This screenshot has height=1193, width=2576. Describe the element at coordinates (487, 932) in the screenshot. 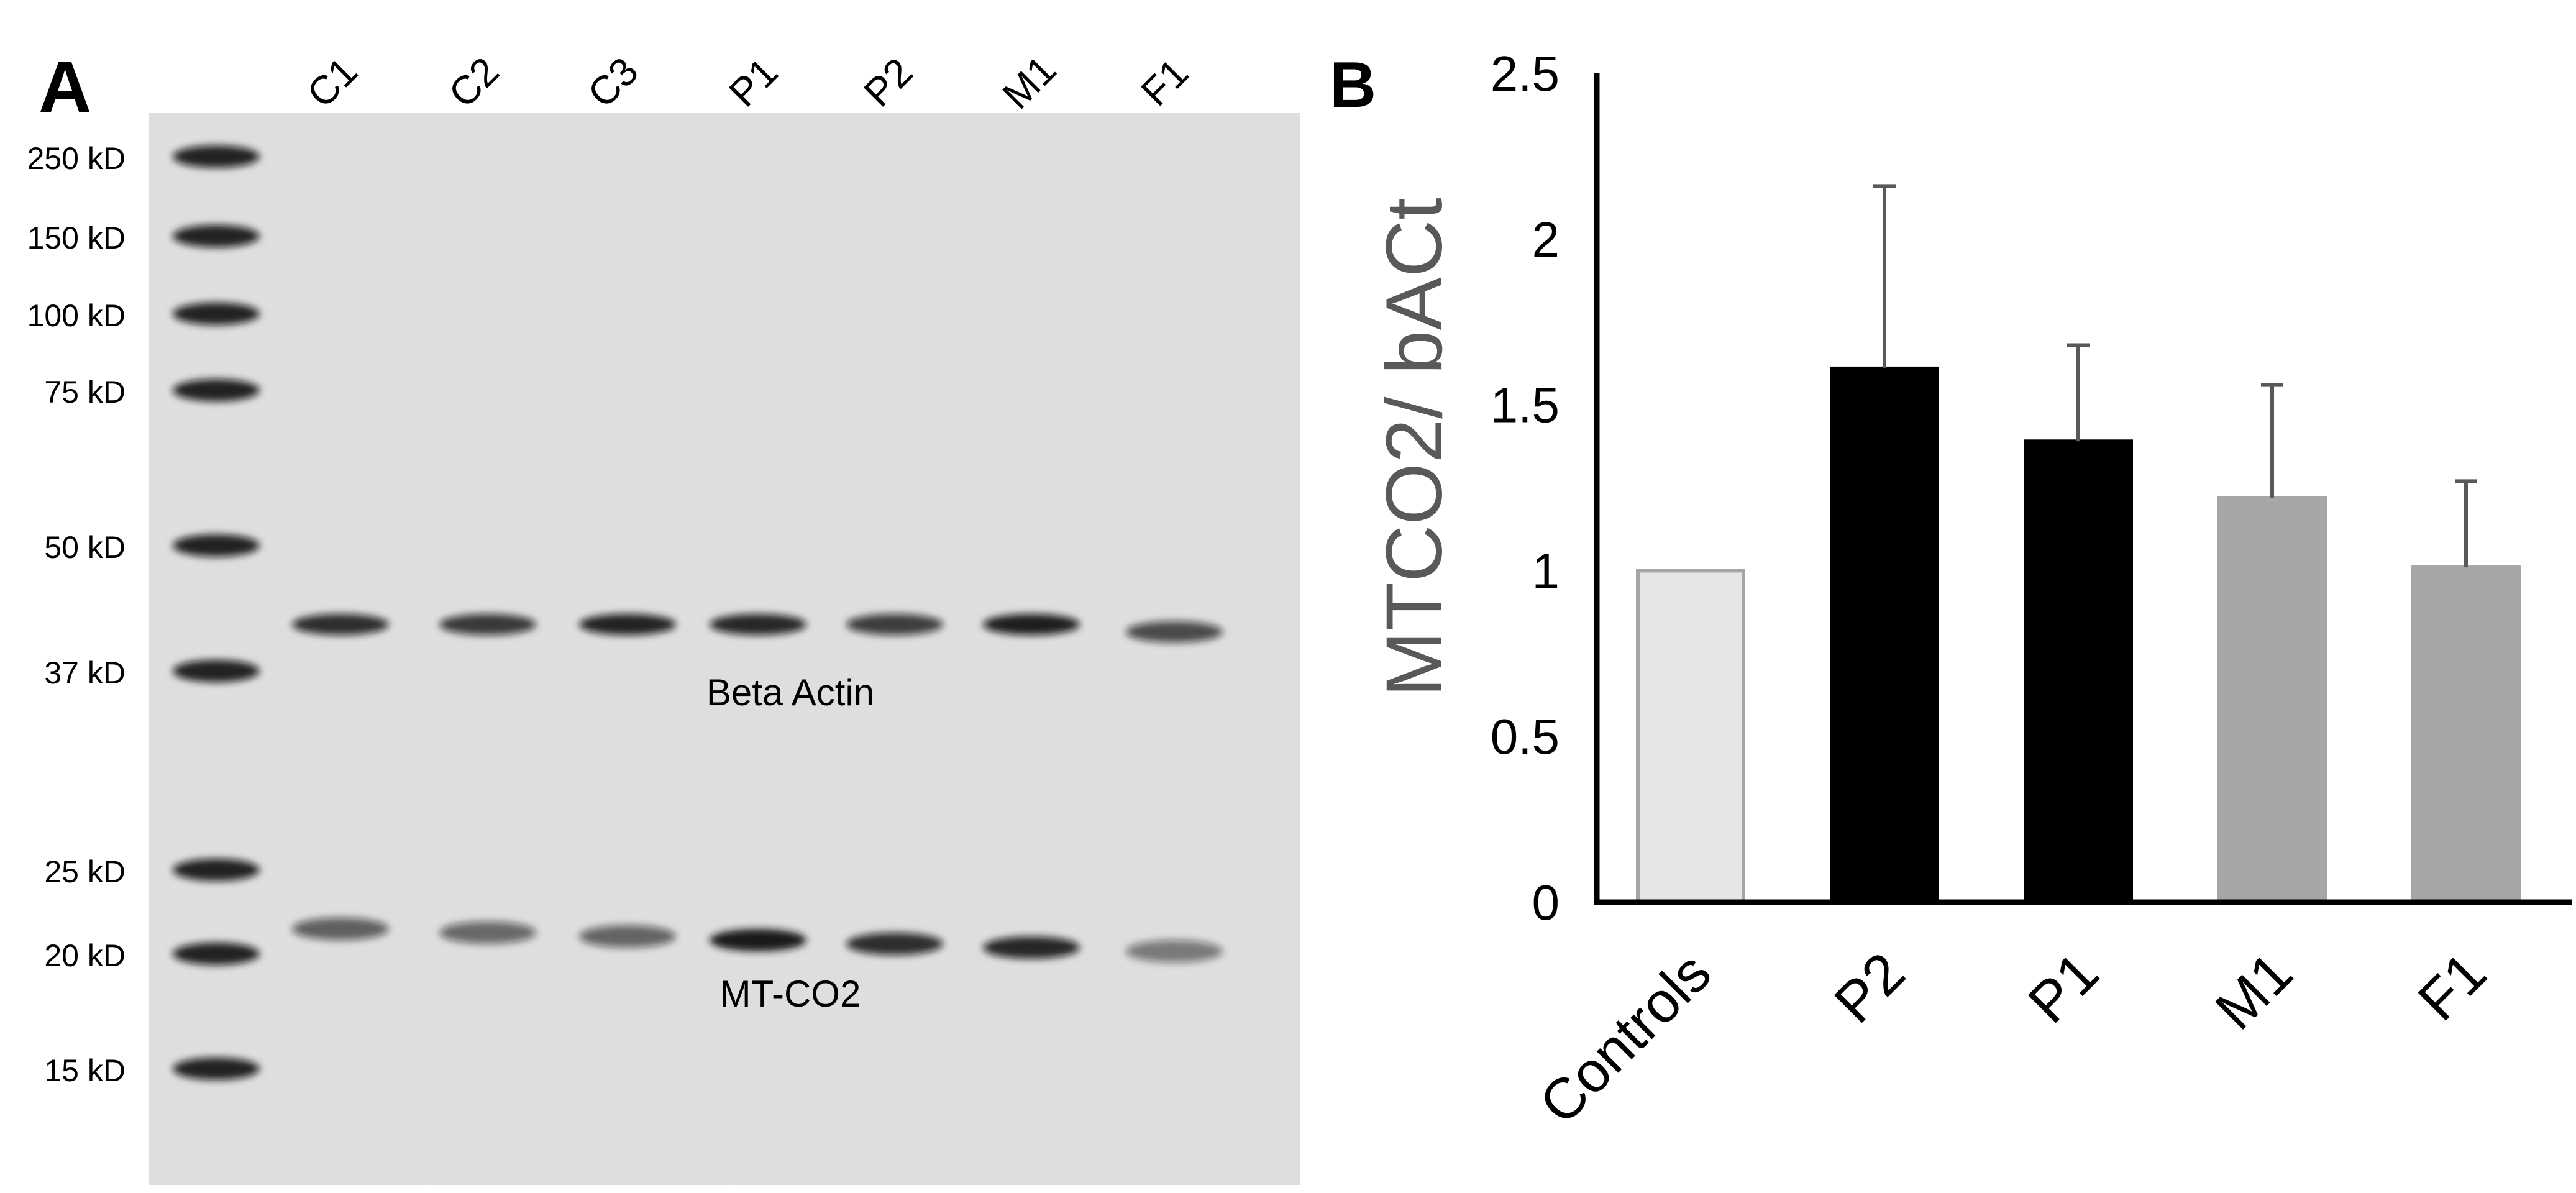

I see `mt-co2-band-c2` at that location.